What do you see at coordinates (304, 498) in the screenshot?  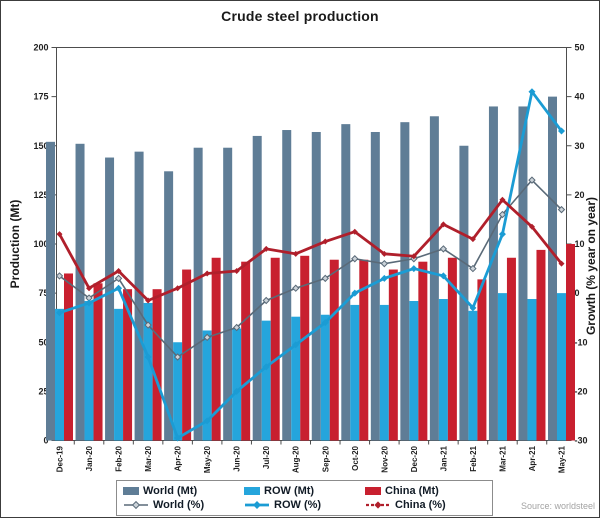 I see `legend: World (Mt) ROW (Mt) China (Mt) World (%)` at bounding box center [304, 498].